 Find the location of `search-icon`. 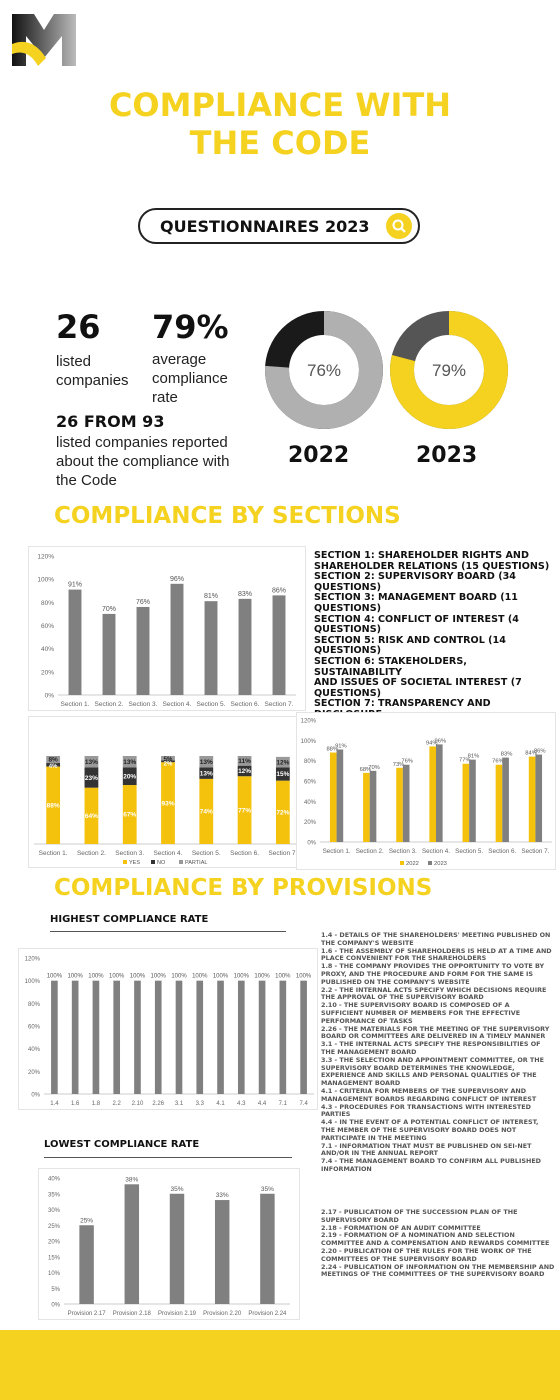

search-icon is located at coordinates (399, 226).